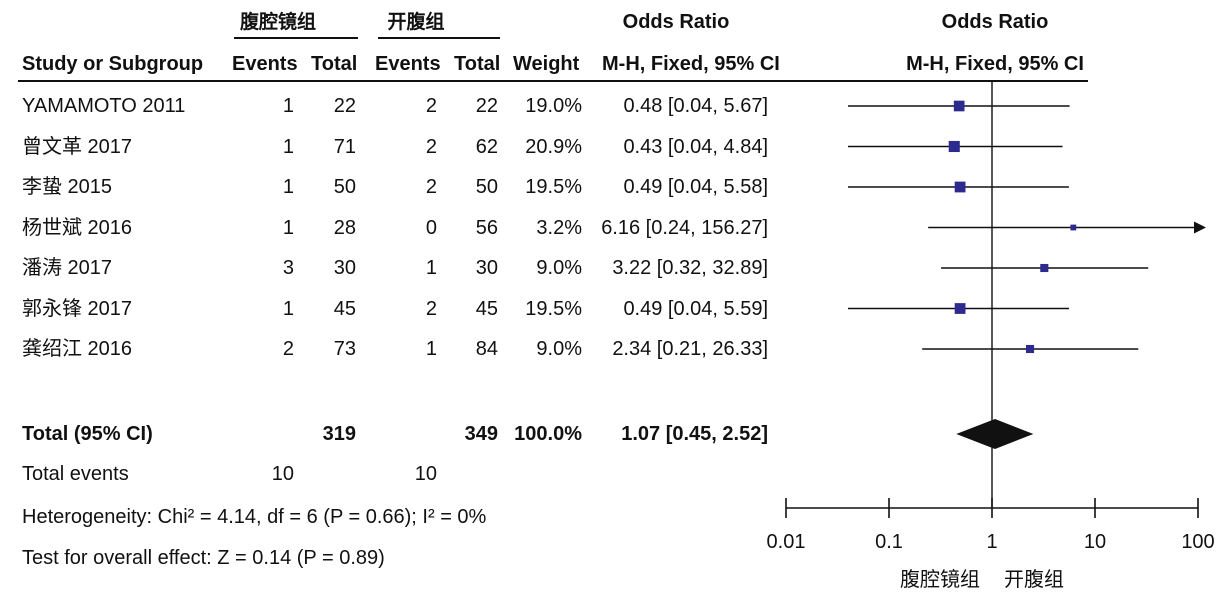 This screenshot has height=599, width=1216. I want to click on group1-underline, so click(296, 38).